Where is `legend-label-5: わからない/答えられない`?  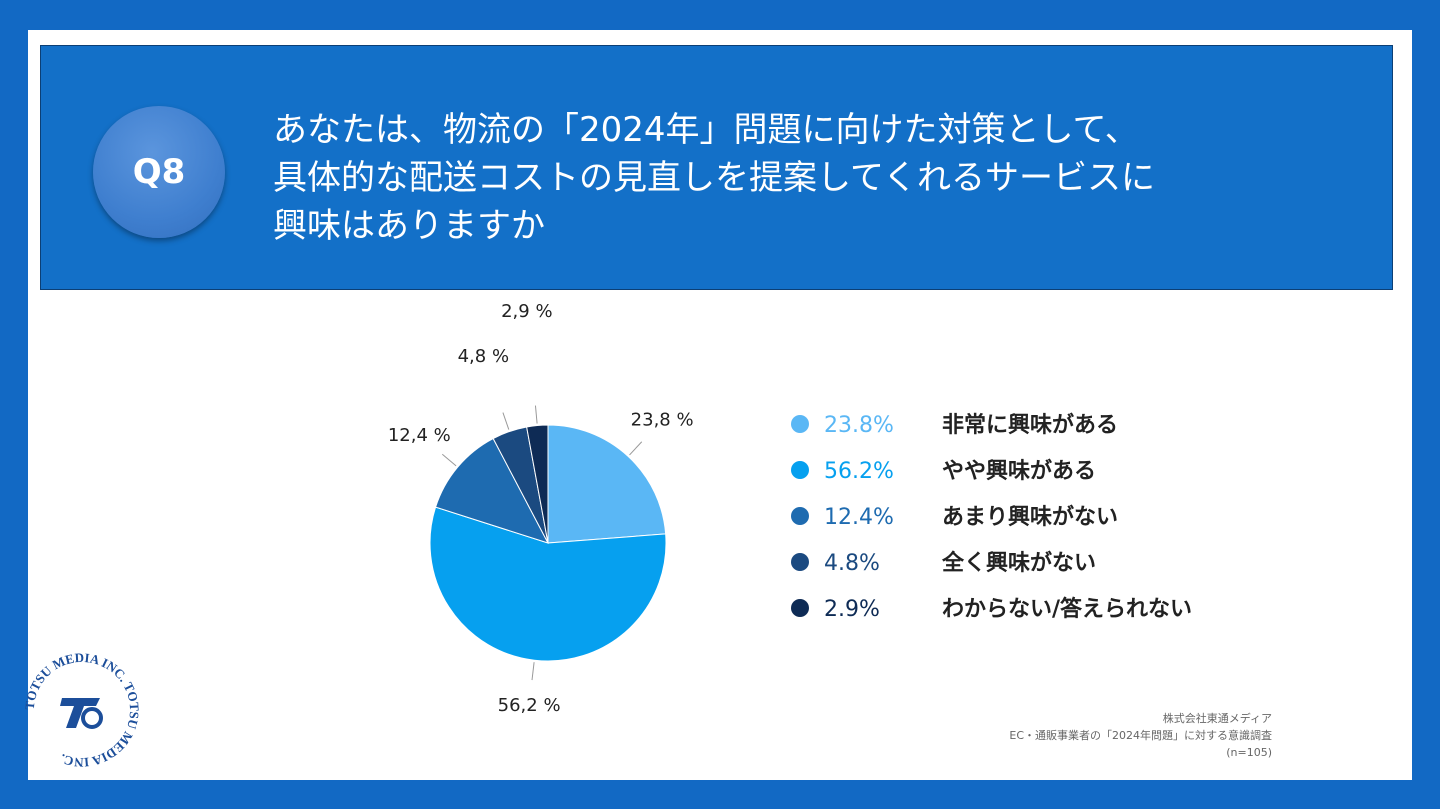 legend-label-5: わからない/答えられない is located at coordinates (1067, 609).